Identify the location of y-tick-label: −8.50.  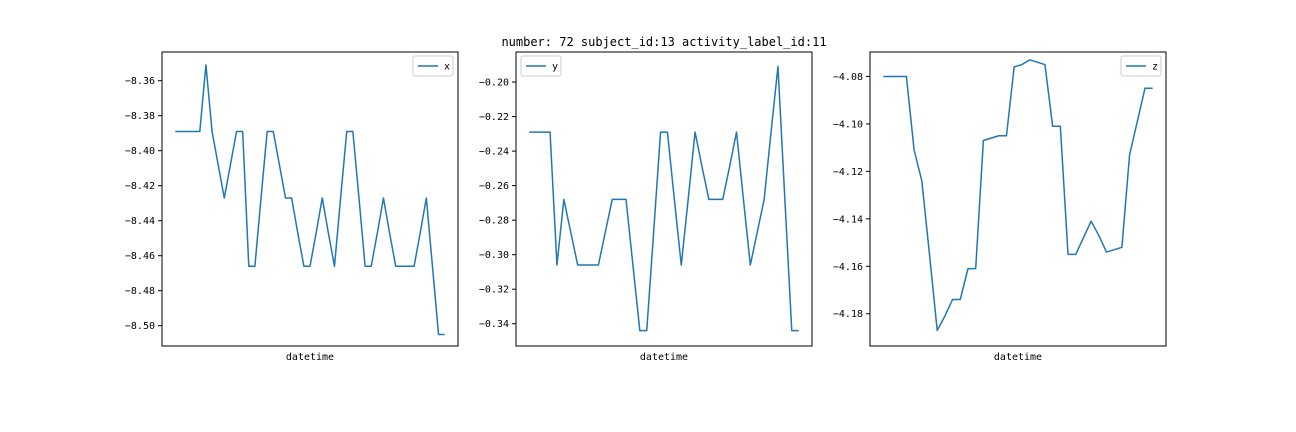
(140, 326).